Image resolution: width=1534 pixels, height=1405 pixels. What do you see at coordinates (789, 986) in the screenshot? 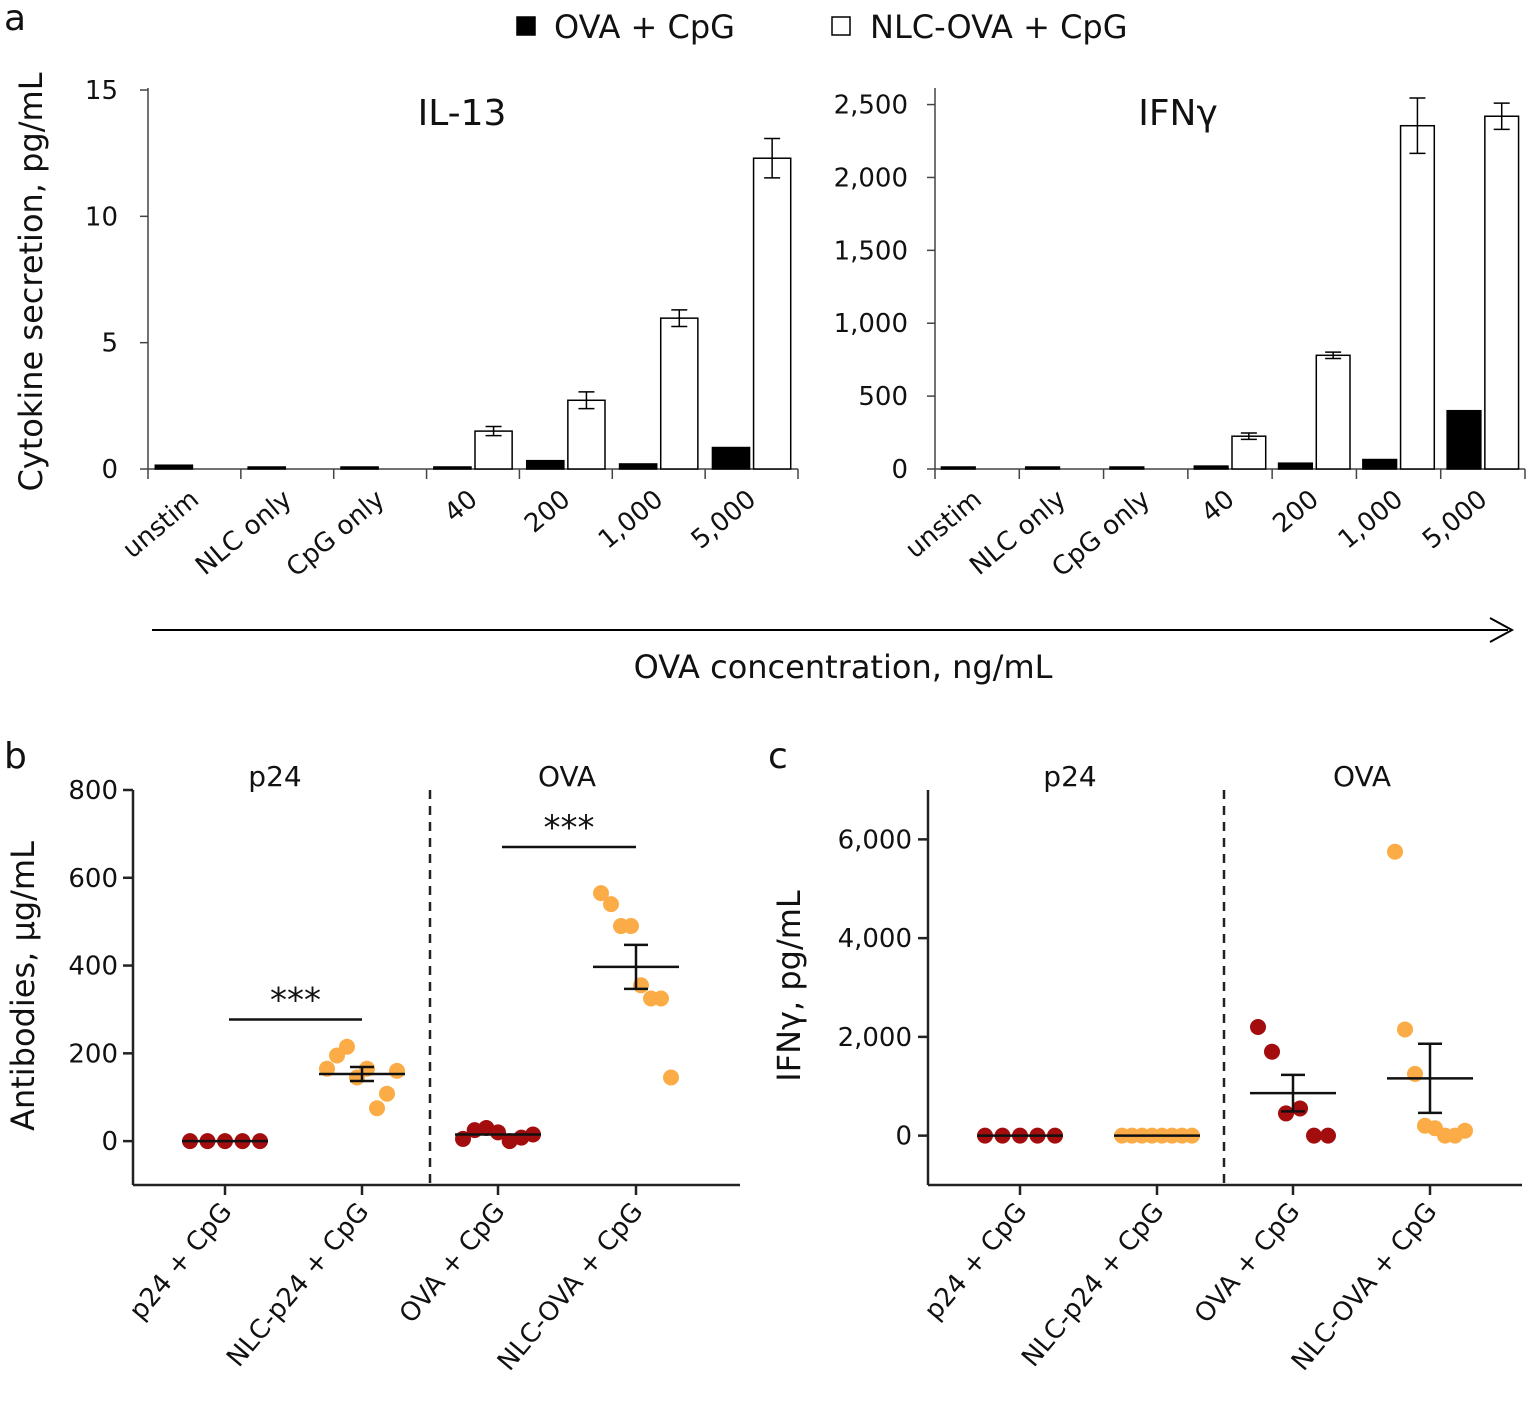
I see `panel-c-y-axis-label: IFNγ, pg/mL` at bounding box center [789, 986].